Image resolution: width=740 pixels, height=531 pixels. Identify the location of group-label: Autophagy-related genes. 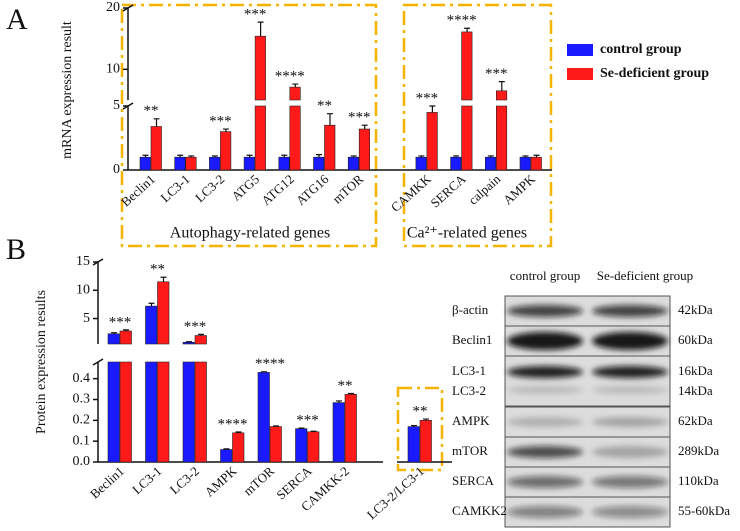
(250, 233).